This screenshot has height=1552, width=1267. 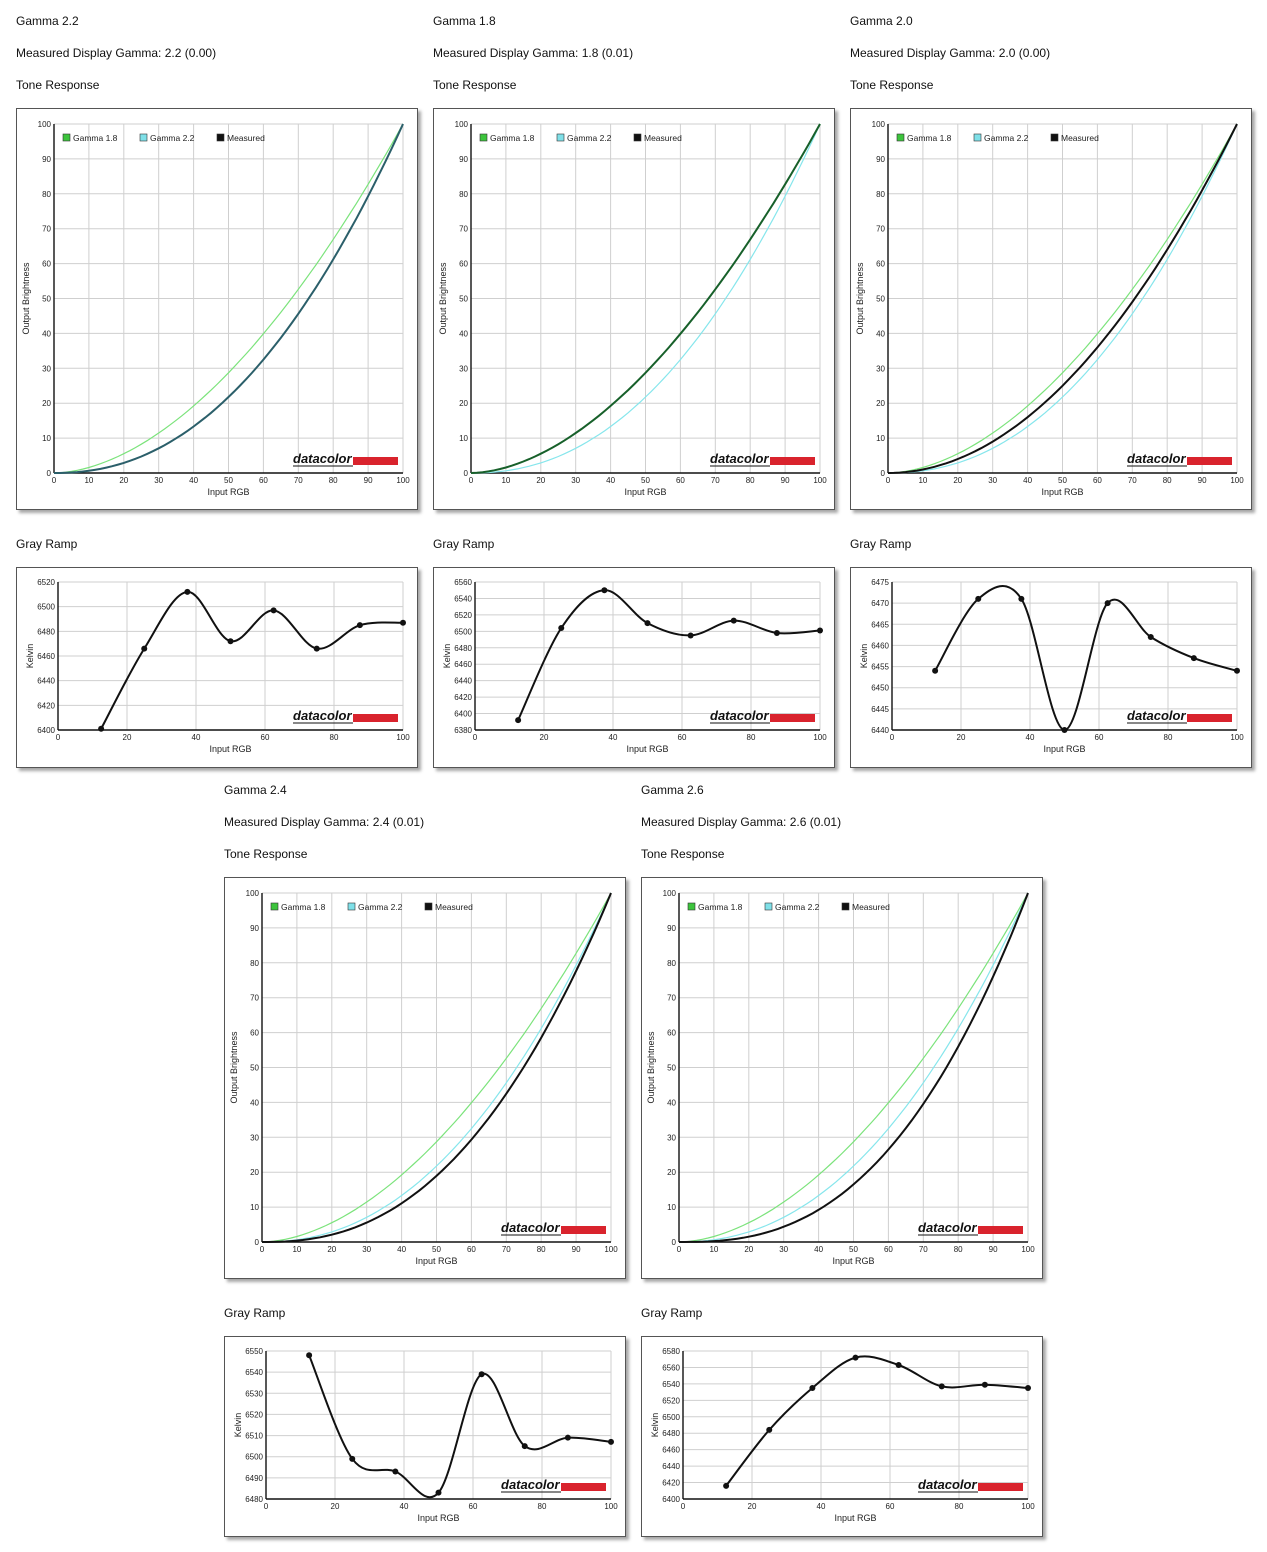 I want to click on y-tick-label: 6460, so click(x=880, y=645).